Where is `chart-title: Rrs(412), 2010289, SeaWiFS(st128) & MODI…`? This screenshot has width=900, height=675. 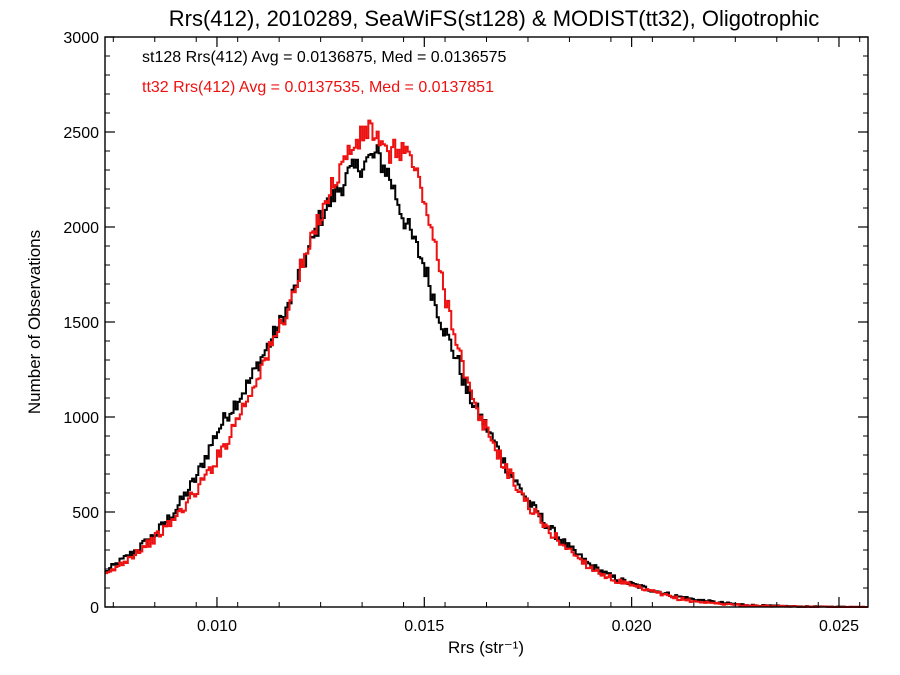
chart-title: Rrs(412), 2010289, SeaWiFS(st128) & MODI… is located at coordinates (494, 18).